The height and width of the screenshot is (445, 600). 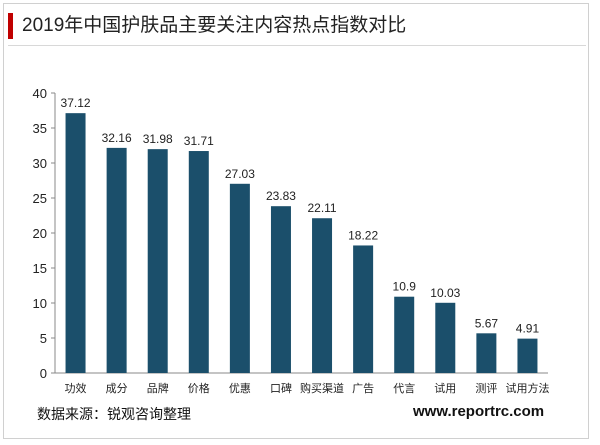 What do you see at coordinates (479, 411) in the screenshot?
I see `website-label: www.reportrc.com` at bounding box center [479, 411].